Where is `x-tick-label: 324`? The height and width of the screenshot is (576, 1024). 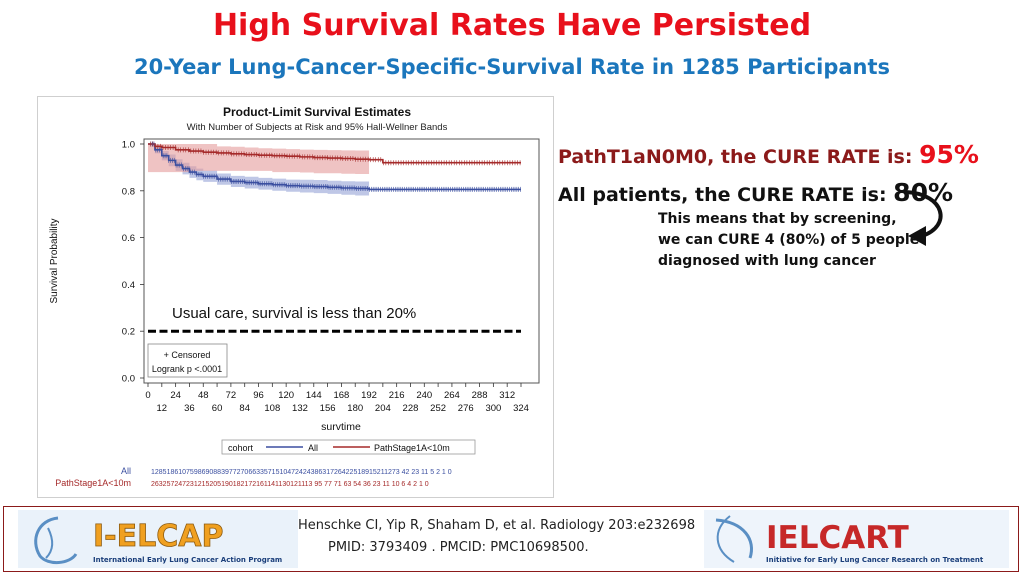 x-tick-label: 324 is located at coordinates (521, 408).